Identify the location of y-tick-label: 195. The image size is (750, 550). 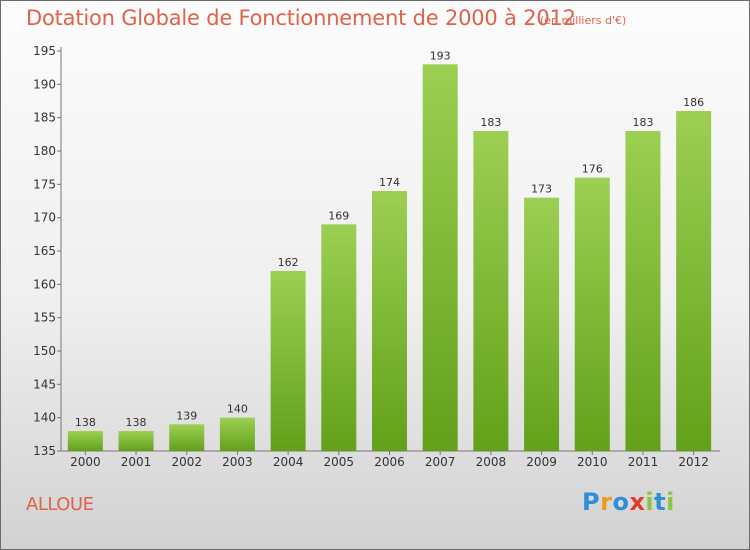
(44, 51).